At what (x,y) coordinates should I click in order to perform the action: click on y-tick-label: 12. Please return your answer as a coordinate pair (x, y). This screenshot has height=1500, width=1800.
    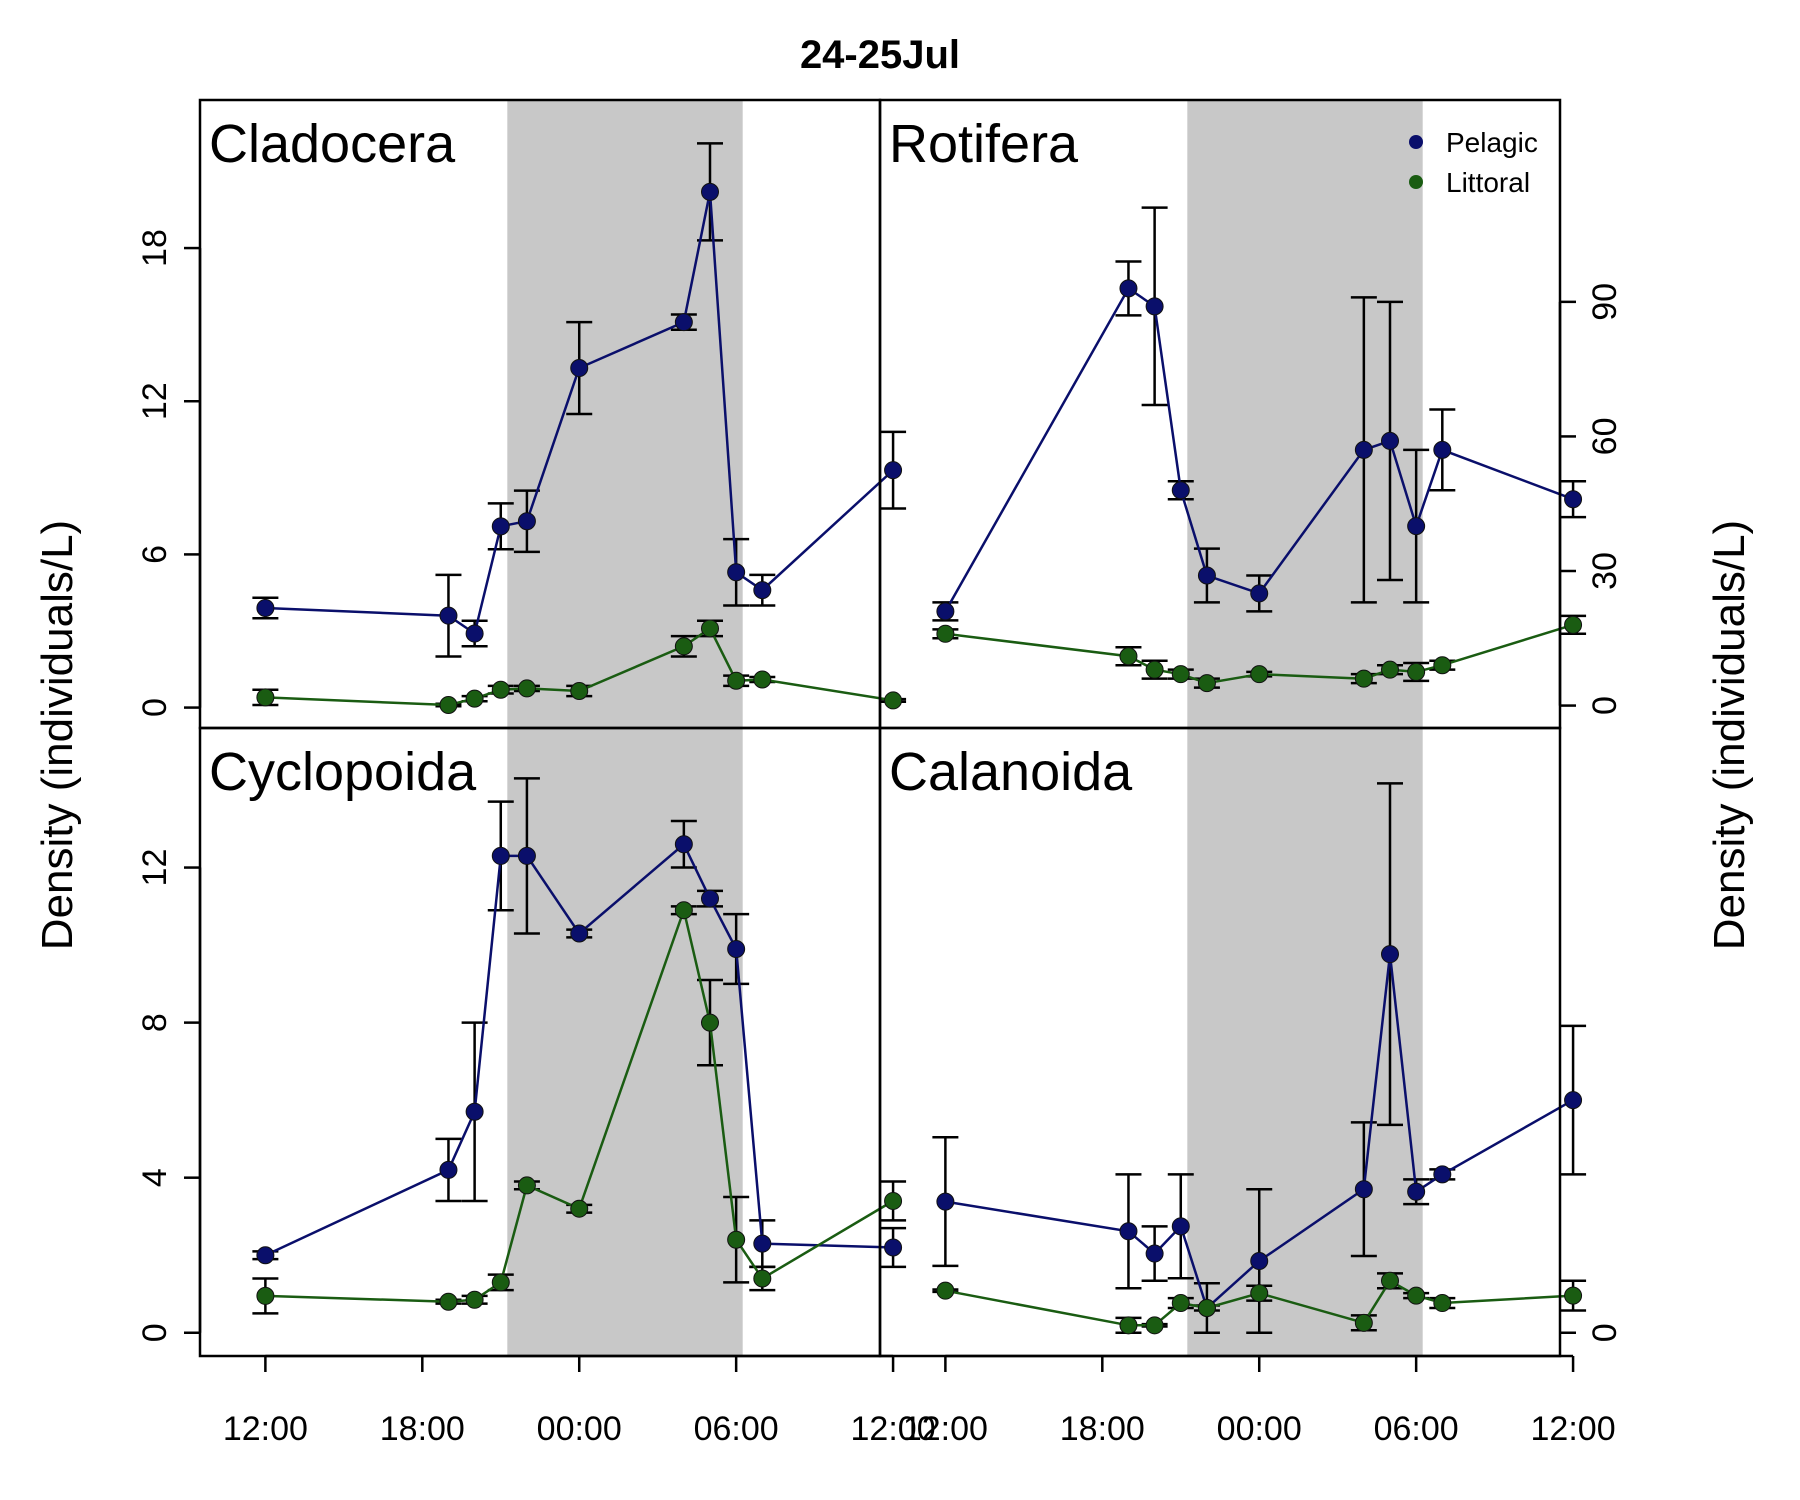
    Looking at the image, I should click on (155, 868).